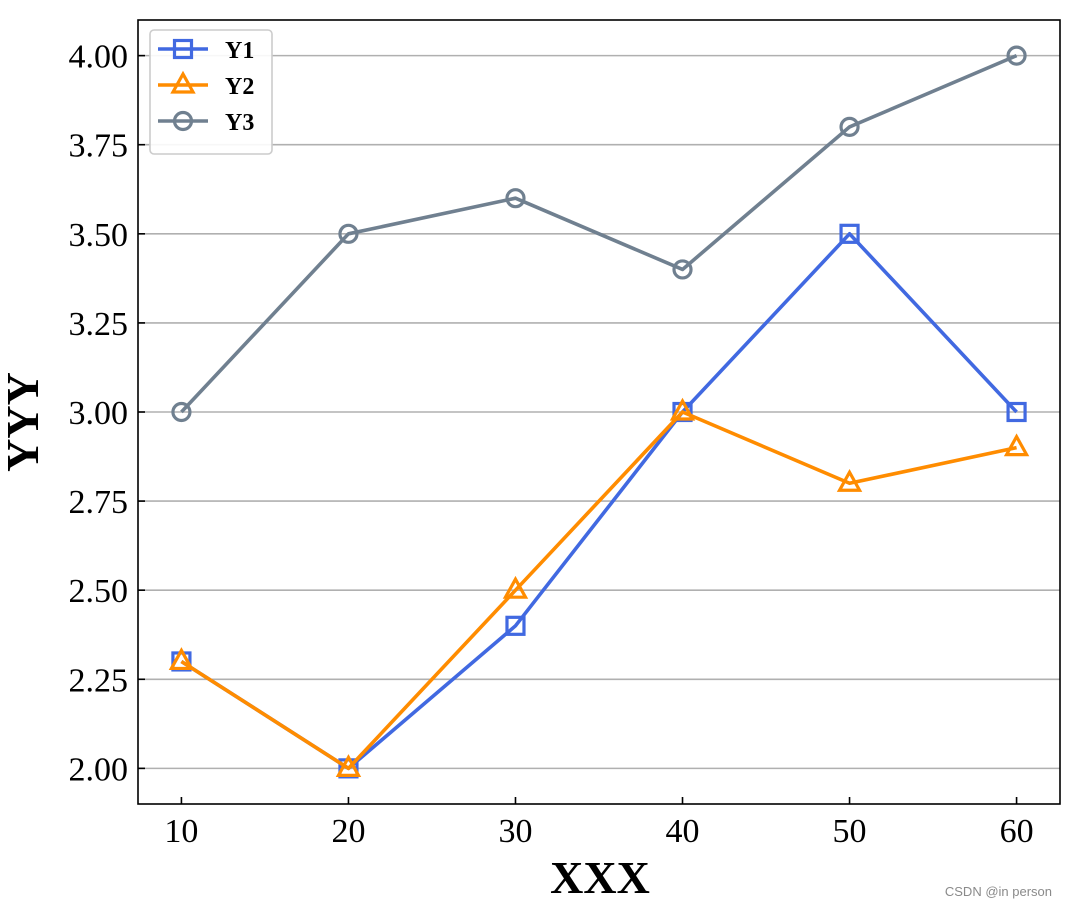  I want to click on y-tick-label: 3.75, so click(99, 146).